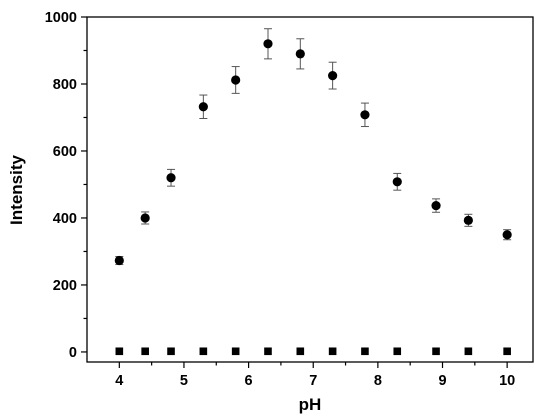  I want to click on y-tick-label: 800, so click(65, 85).